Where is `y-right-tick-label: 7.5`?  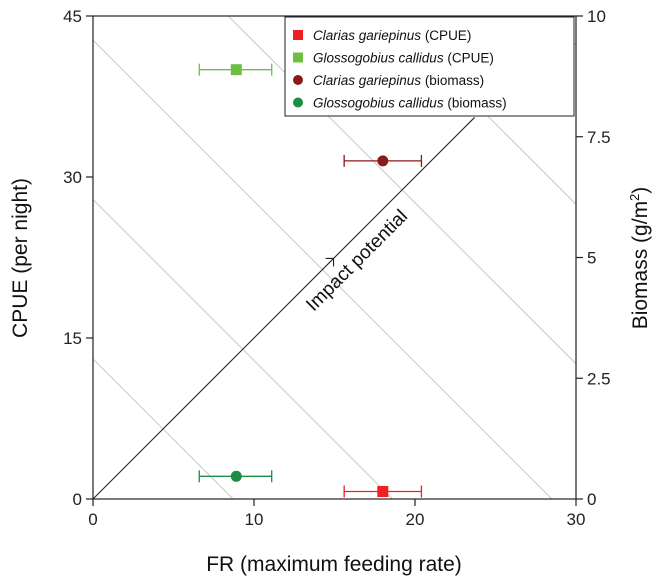 y-right-tick-label: 7.5 is located at coordinates (599, 137).